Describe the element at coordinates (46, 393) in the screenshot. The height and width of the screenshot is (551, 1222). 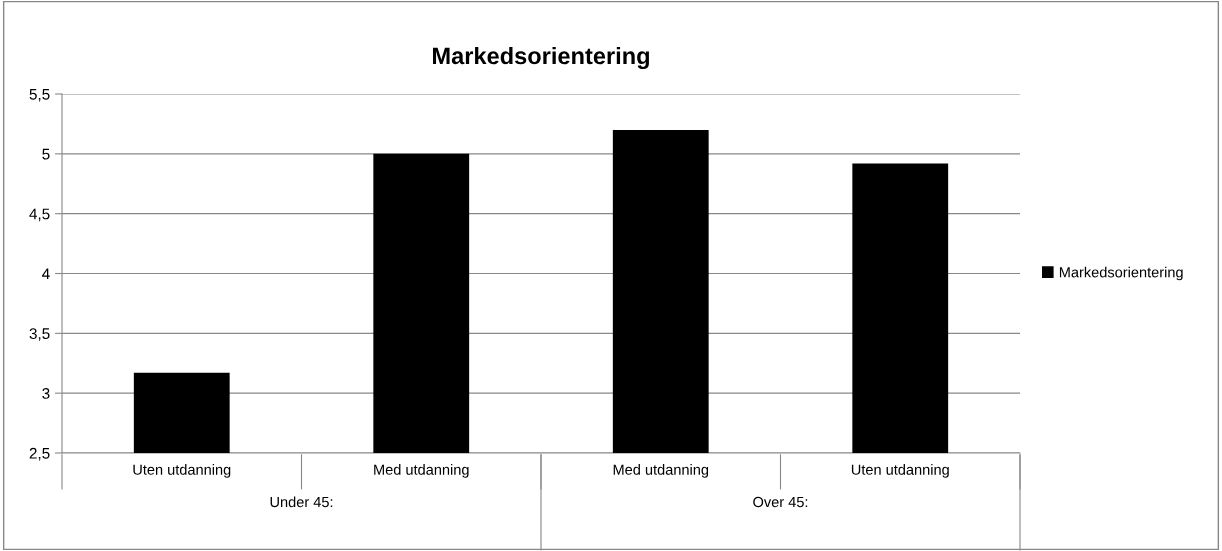
I see `y-tick-label: 3` at that location.